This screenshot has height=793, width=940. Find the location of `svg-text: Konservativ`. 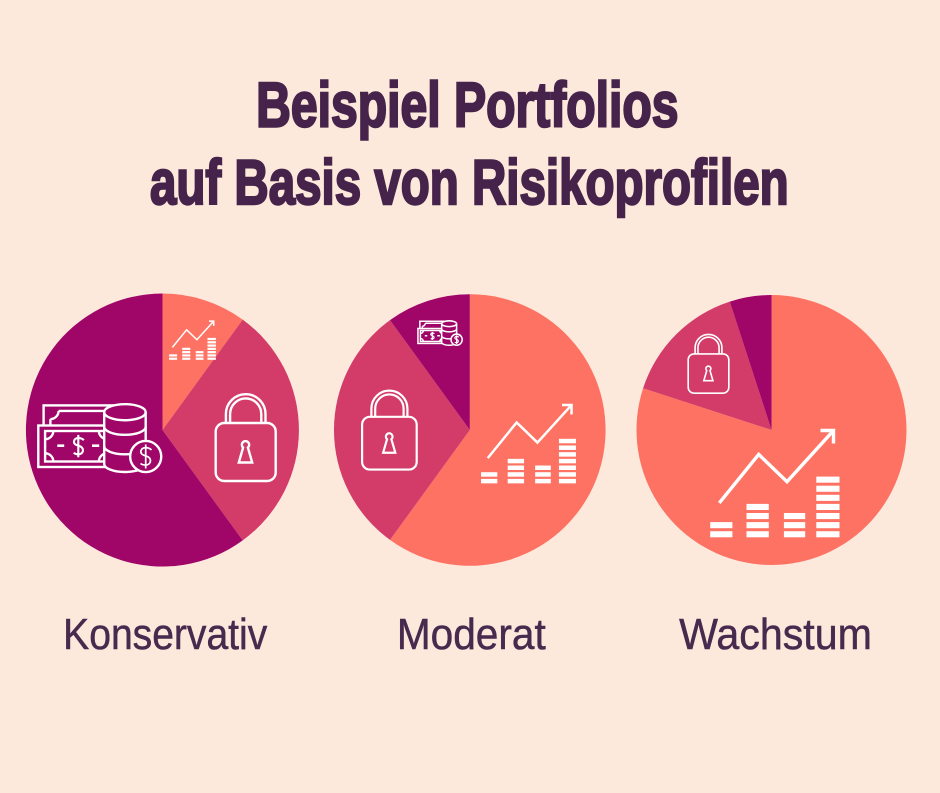

svg-text: Konservativ is located at coordinates (165, 634).